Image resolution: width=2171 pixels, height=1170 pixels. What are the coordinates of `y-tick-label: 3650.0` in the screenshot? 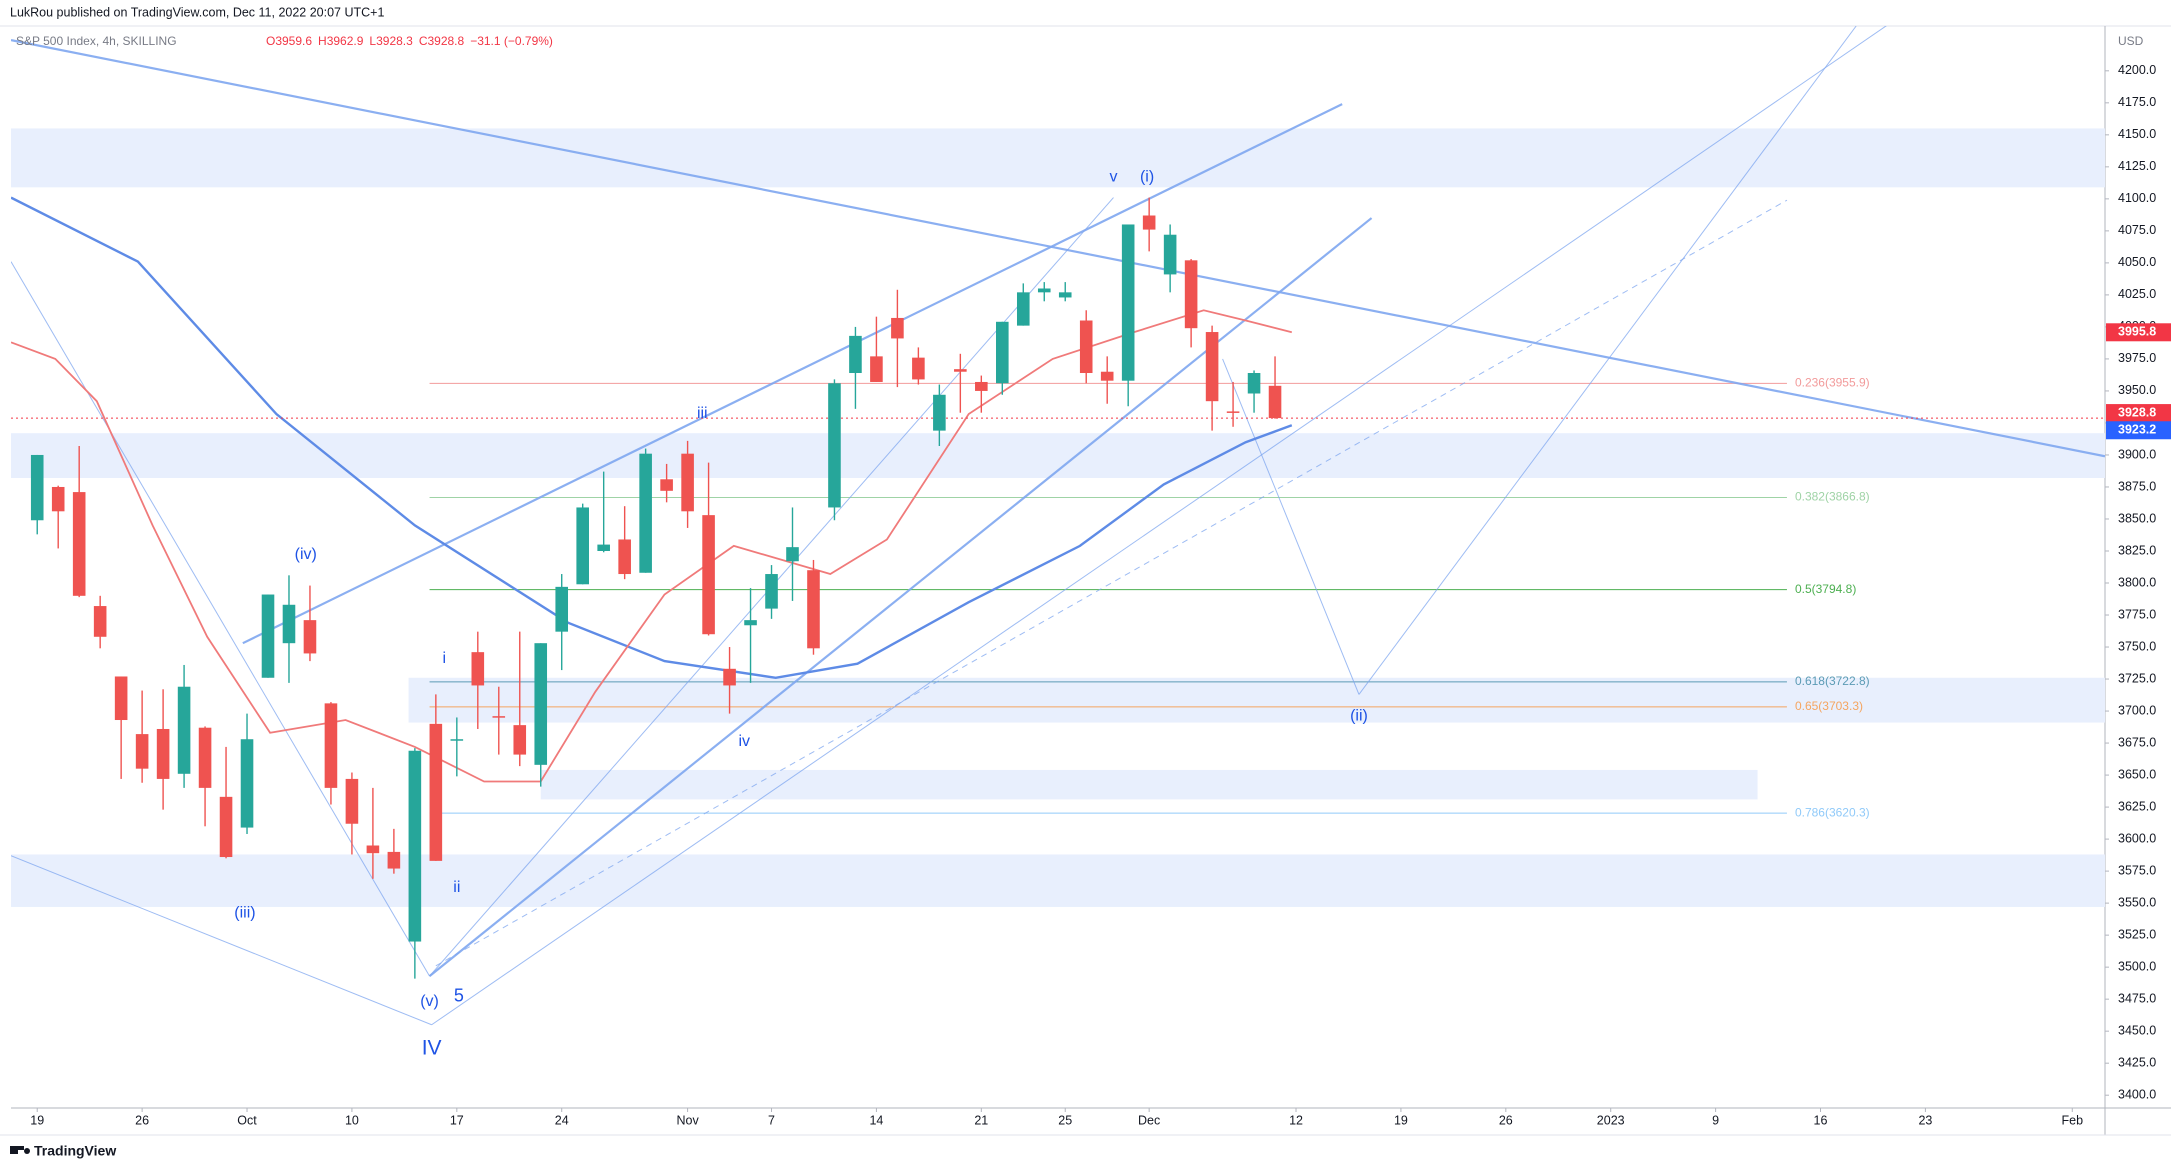 It's located at (2137, 774).